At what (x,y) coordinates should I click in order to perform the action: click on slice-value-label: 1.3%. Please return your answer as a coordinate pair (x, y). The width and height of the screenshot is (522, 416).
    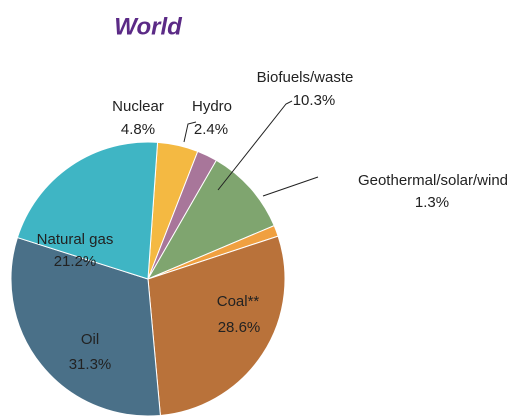
    Looking at the image, I should click on (432, 202).